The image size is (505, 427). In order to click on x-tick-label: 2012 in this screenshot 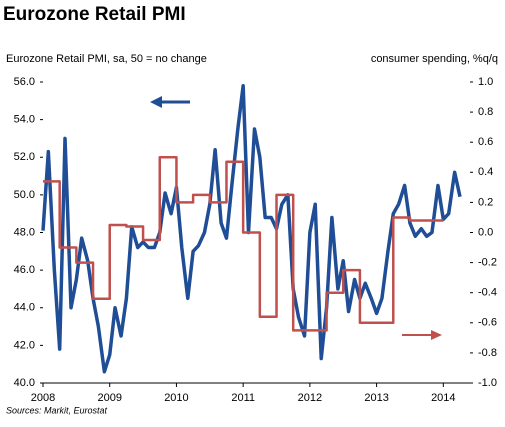, I will do `click(310, 398)`.